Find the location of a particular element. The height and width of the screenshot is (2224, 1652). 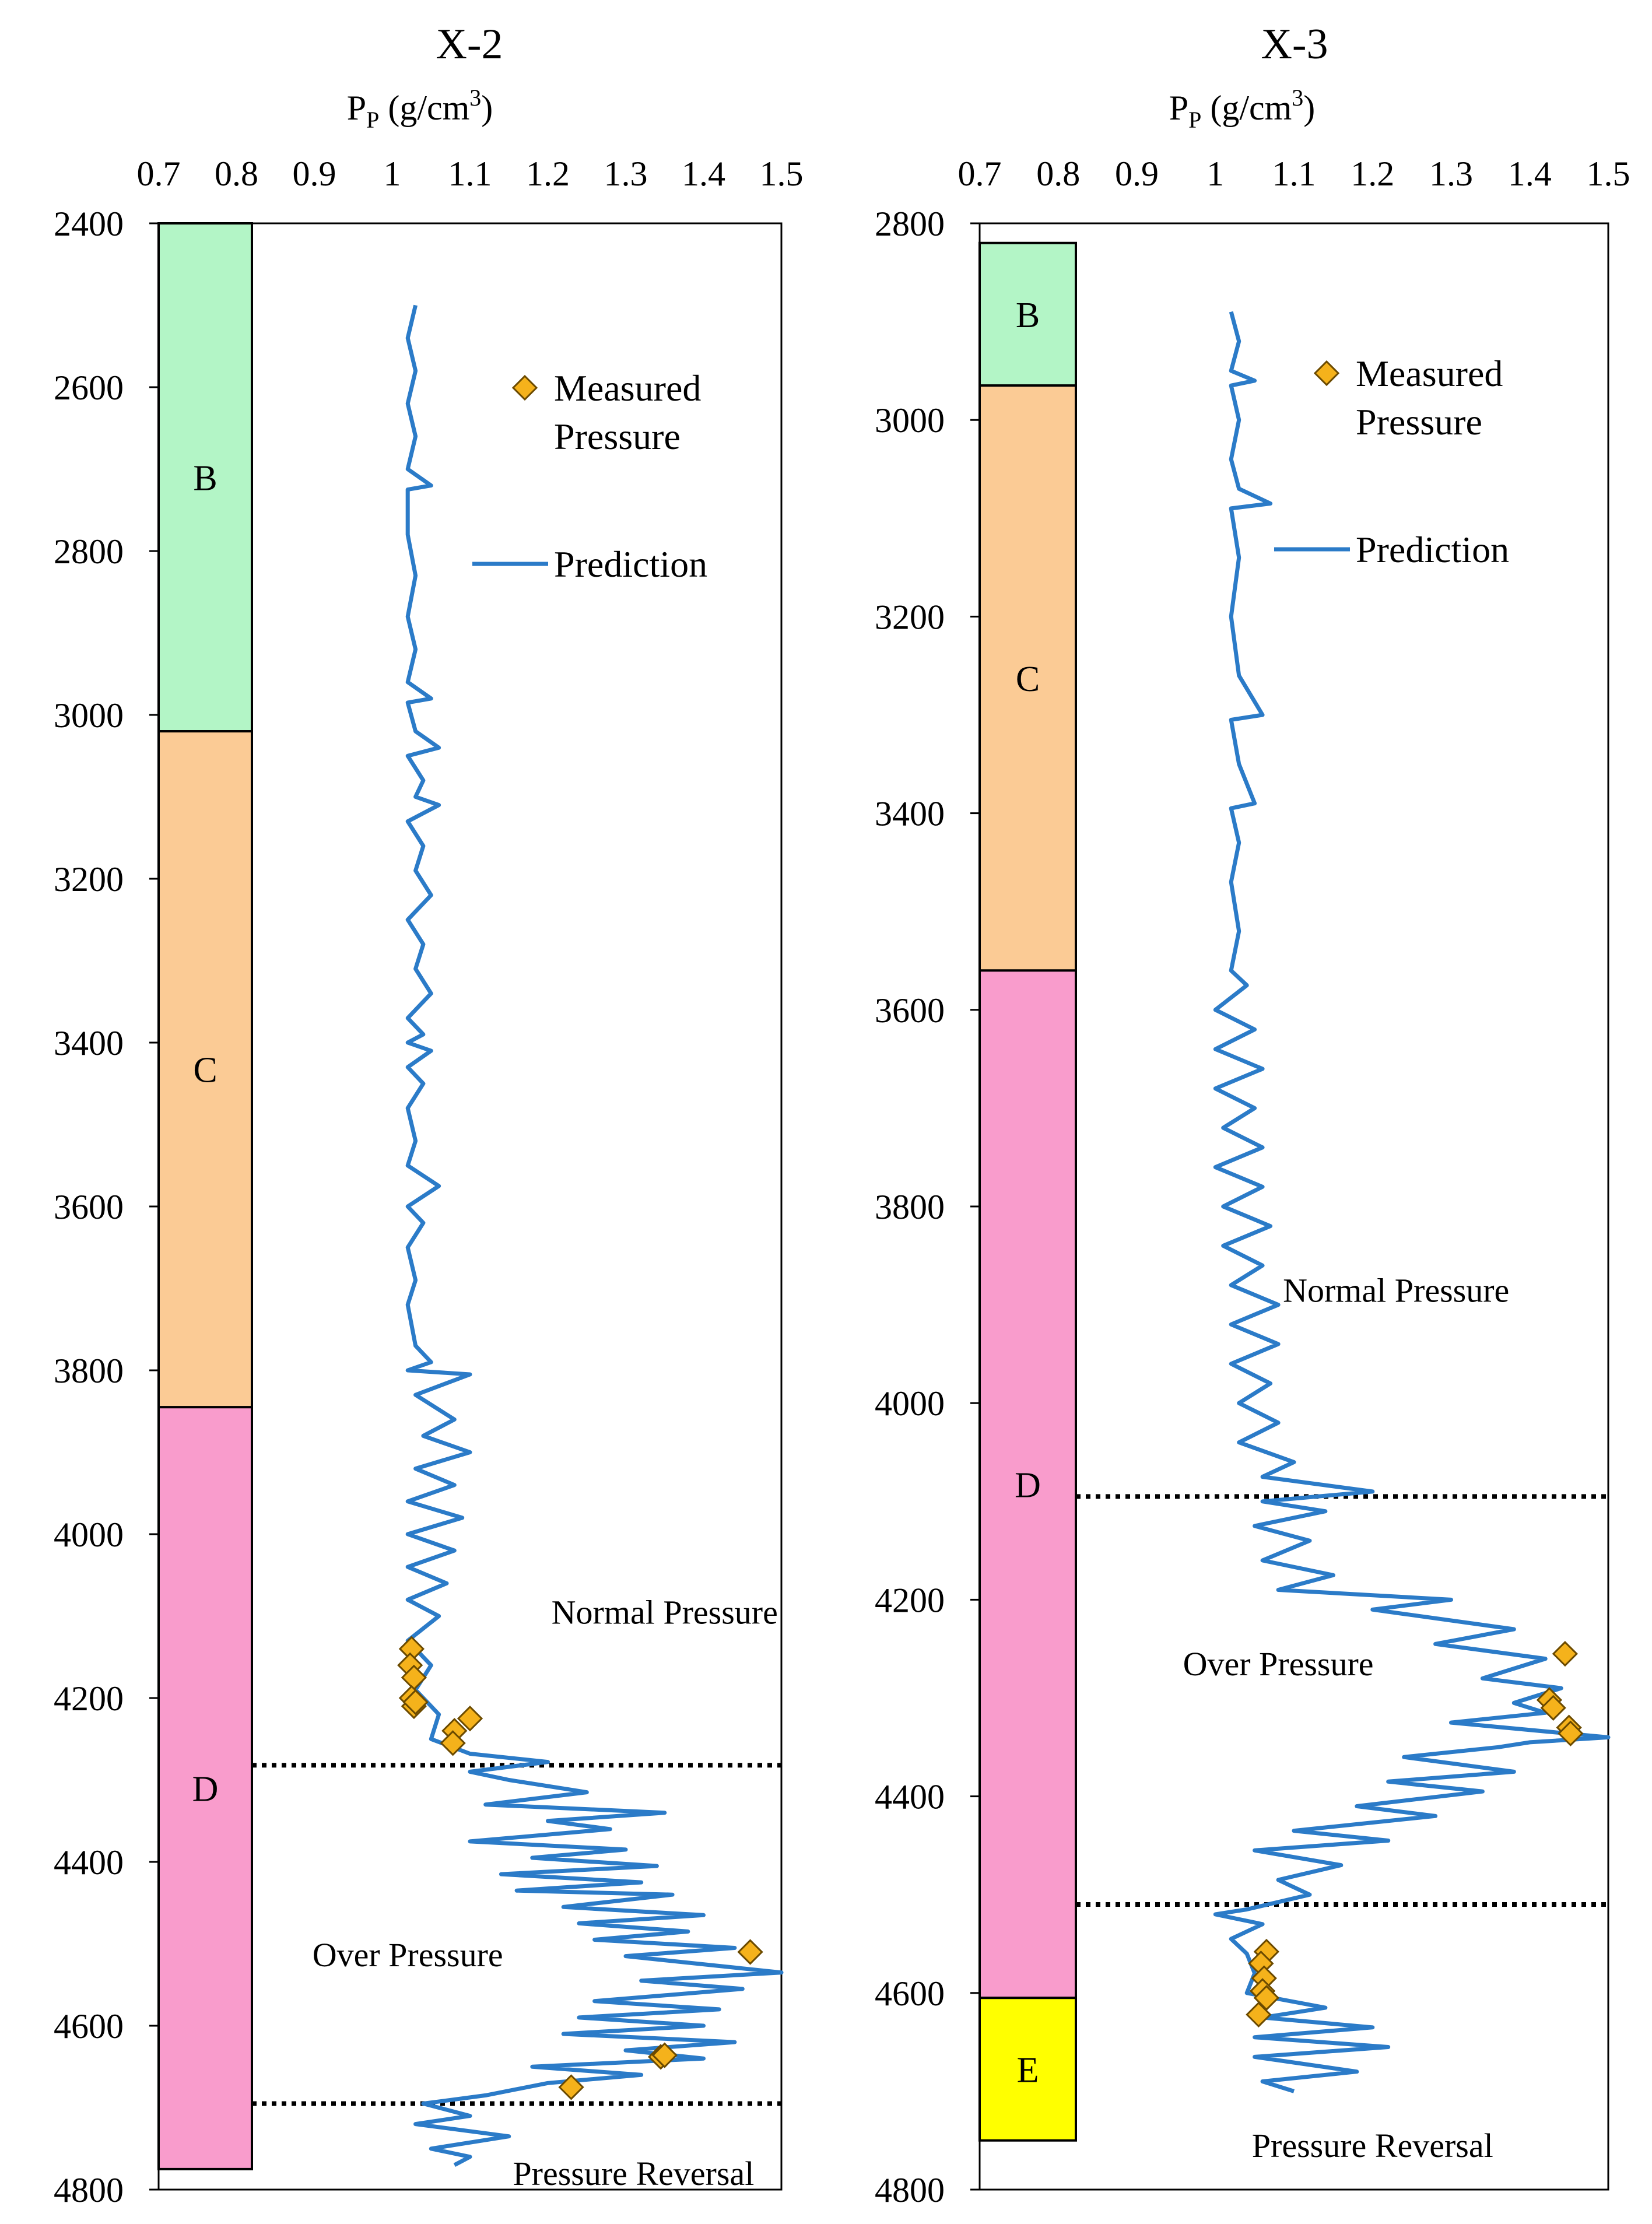

zone-c is located at coordinates (1027, 678).